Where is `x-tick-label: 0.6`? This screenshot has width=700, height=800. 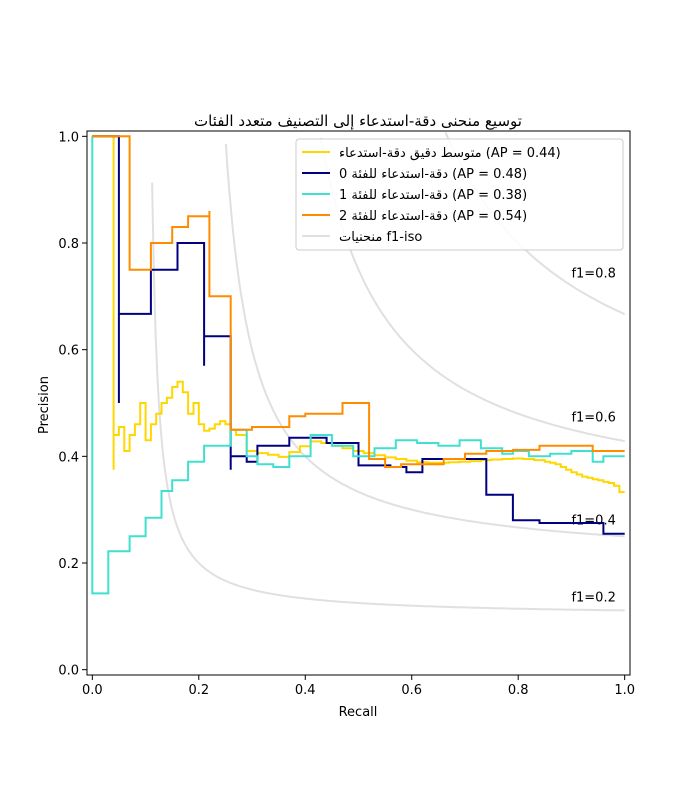 x-tick-label: 0.6 is located at coordinates (411, 690).